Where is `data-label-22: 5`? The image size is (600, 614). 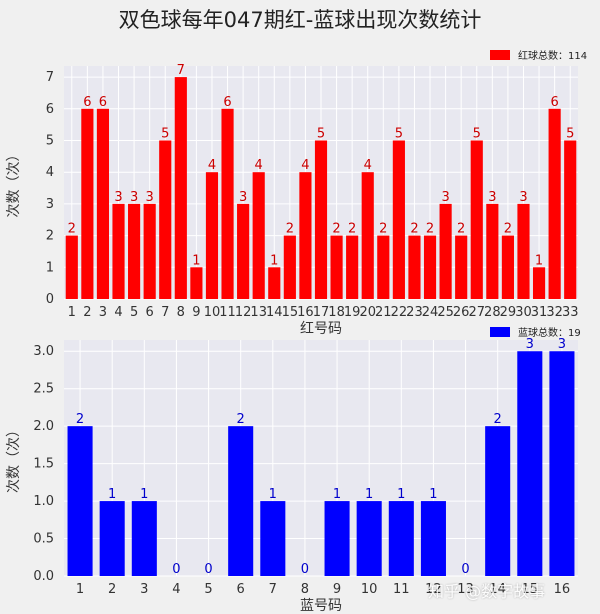 data-label-22: 5 is located at coordinates (399, 133).